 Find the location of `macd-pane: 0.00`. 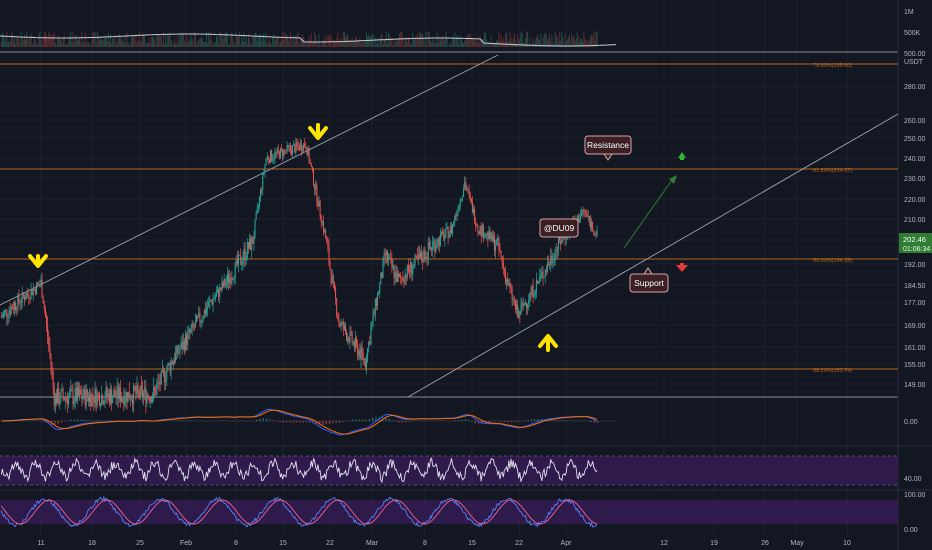

macd-pane: 0.00 is located at coordinates (459, 422).